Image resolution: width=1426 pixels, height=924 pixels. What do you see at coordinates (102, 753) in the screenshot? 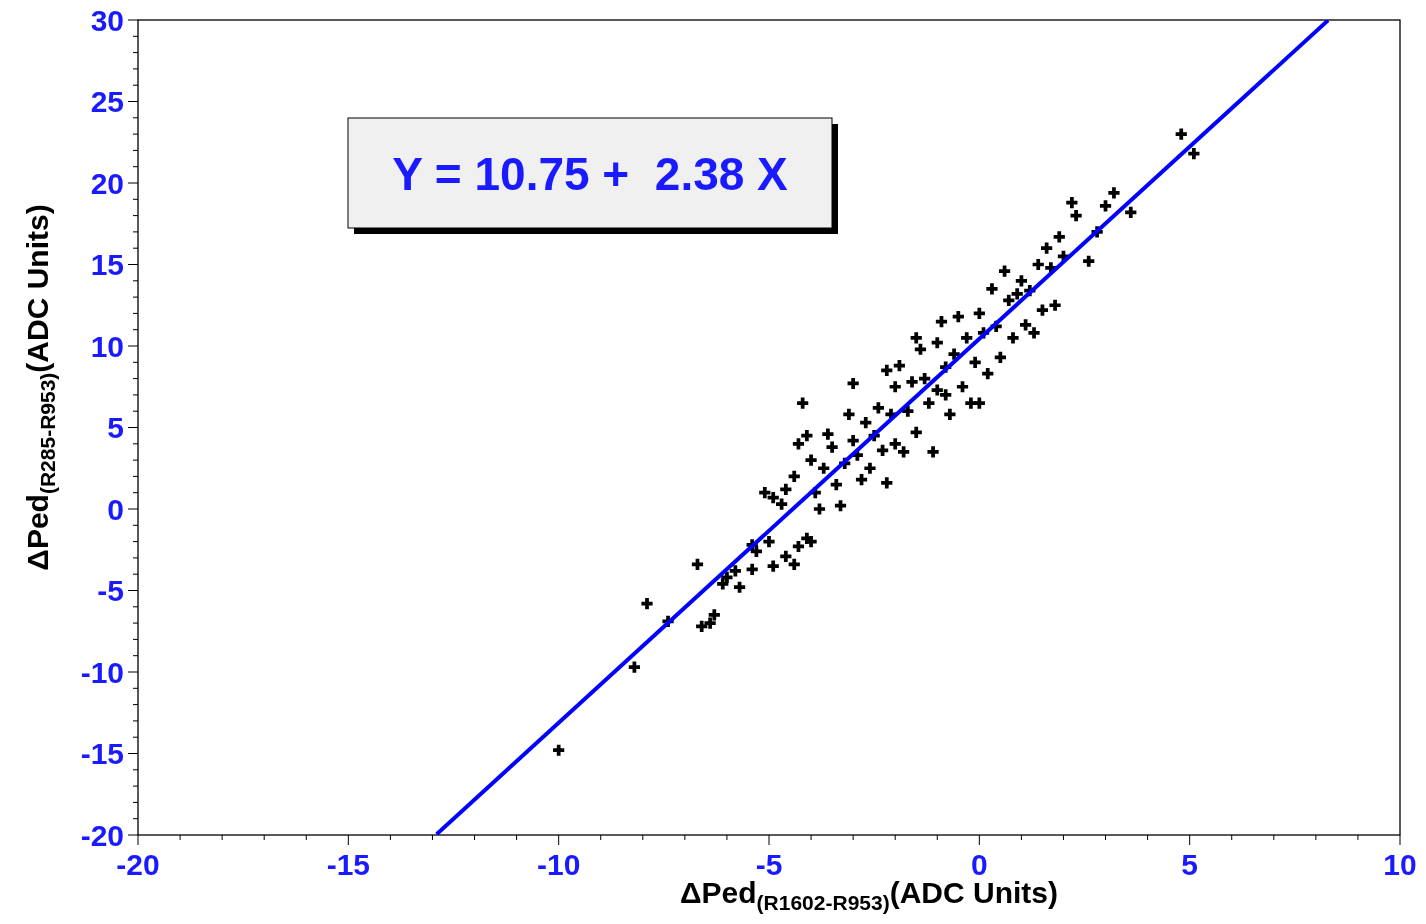
I see `y-tick-label: -15` at bounding box center [102, 753].